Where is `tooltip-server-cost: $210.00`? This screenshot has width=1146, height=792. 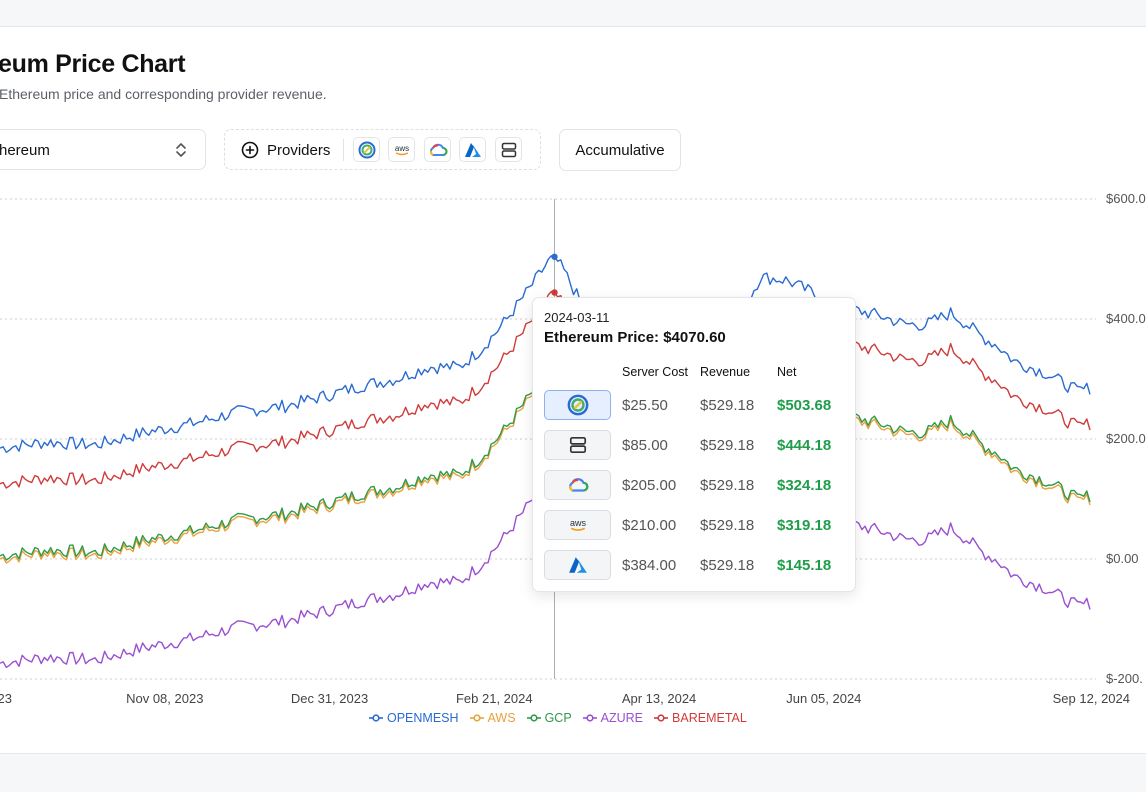
tooltip-server-cost: $210.00 is located at coordinates (649, 525).